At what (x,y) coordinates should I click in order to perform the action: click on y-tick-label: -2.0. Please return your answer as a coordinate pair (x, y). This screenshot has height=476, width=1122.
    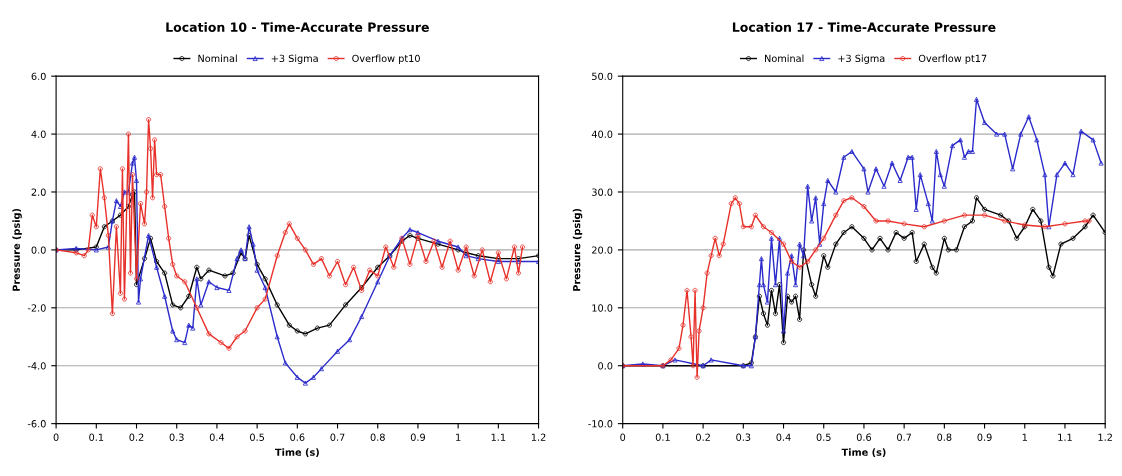
    Looking at the image, I should click on (36, 308).